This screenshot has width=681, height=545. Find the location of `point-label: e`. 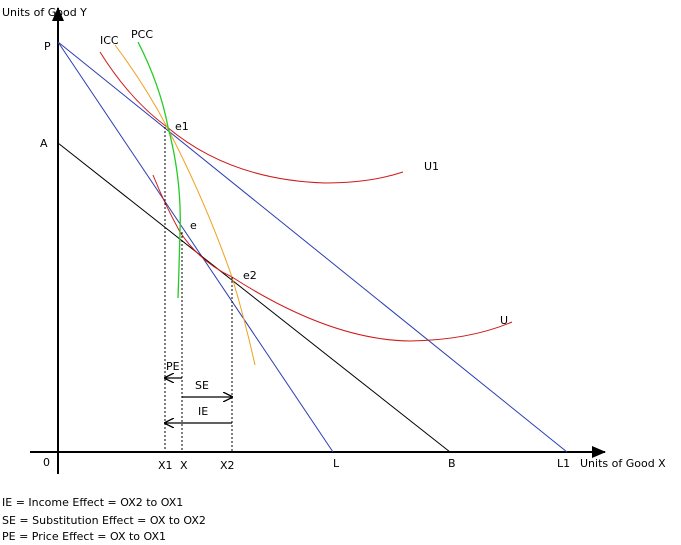

point-label: e is located at coordinates (193, 225).